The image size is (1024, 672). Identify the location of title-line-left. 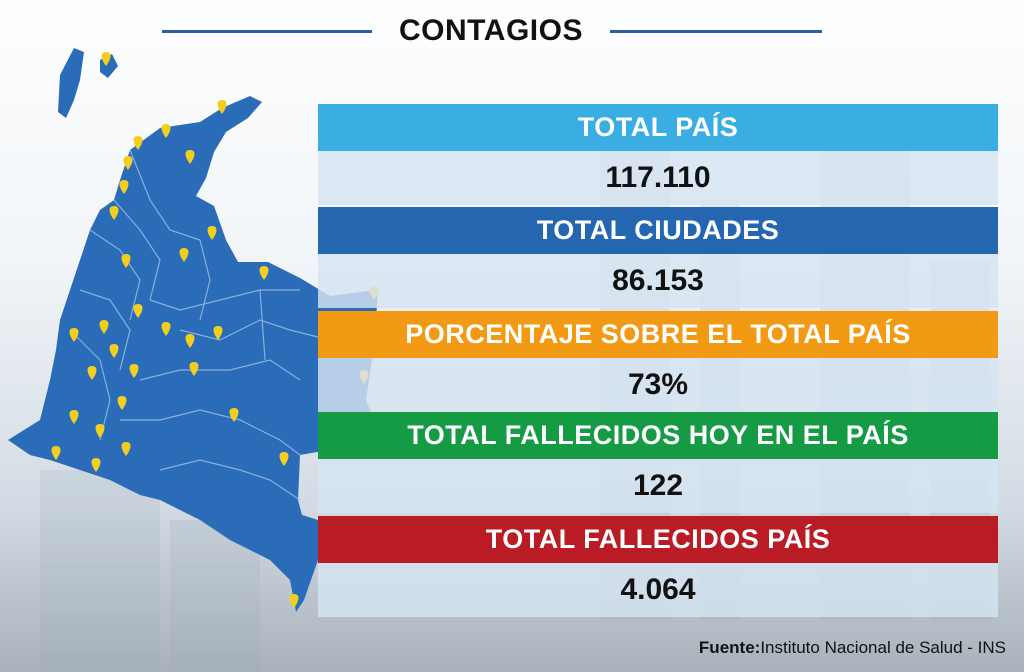
(267, 31).